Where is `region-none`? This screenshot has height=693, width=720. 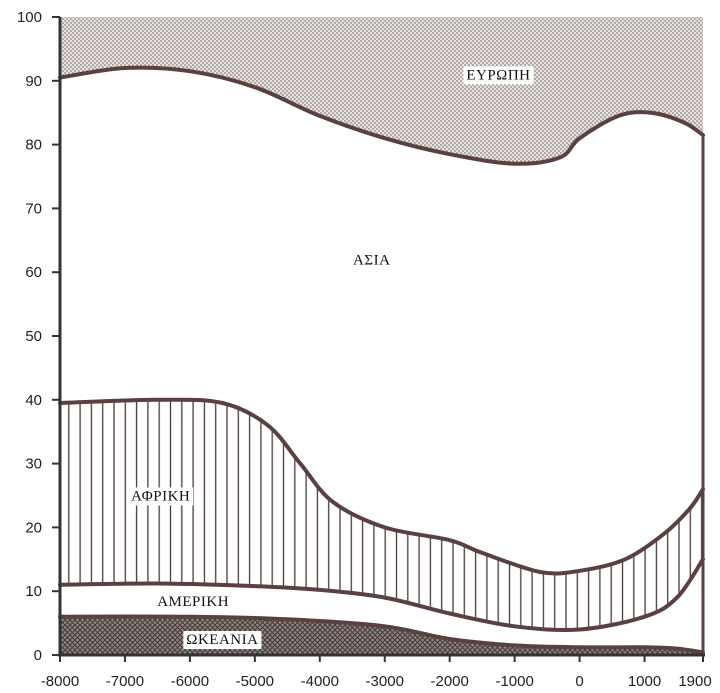
region-none is located at coordinates (381, 606).